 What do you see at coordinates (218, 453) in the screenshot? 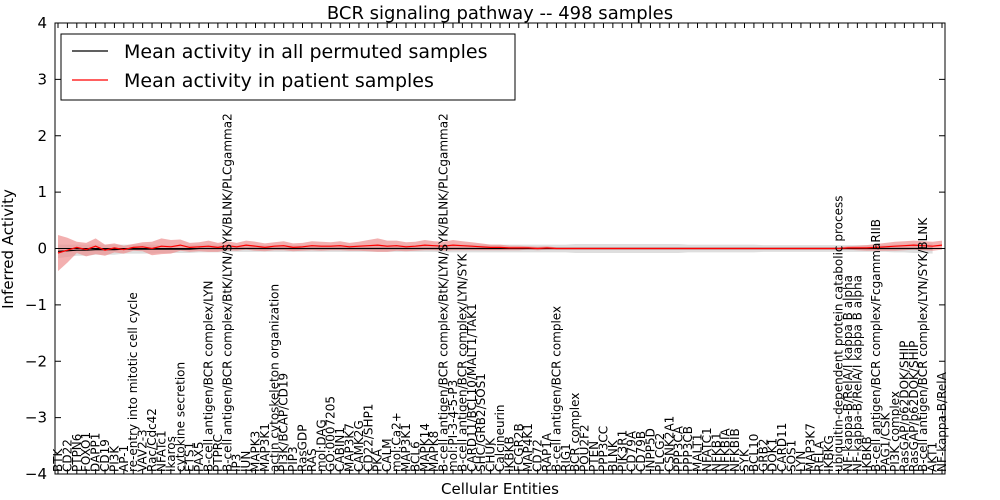
I see `x-tick-label: PTPRC` at bounding box center [218, 453].